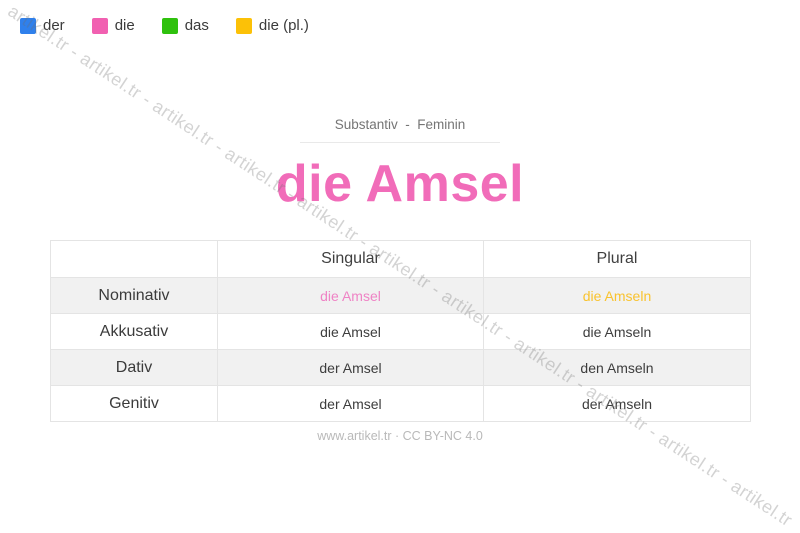 The height and width of the screenshot is (533, 800). Describe the element at coordinates (400, 436) in the screenshot. I see `site-credit: www.artikel.tr · CC BY-NC 4.0` at that location.